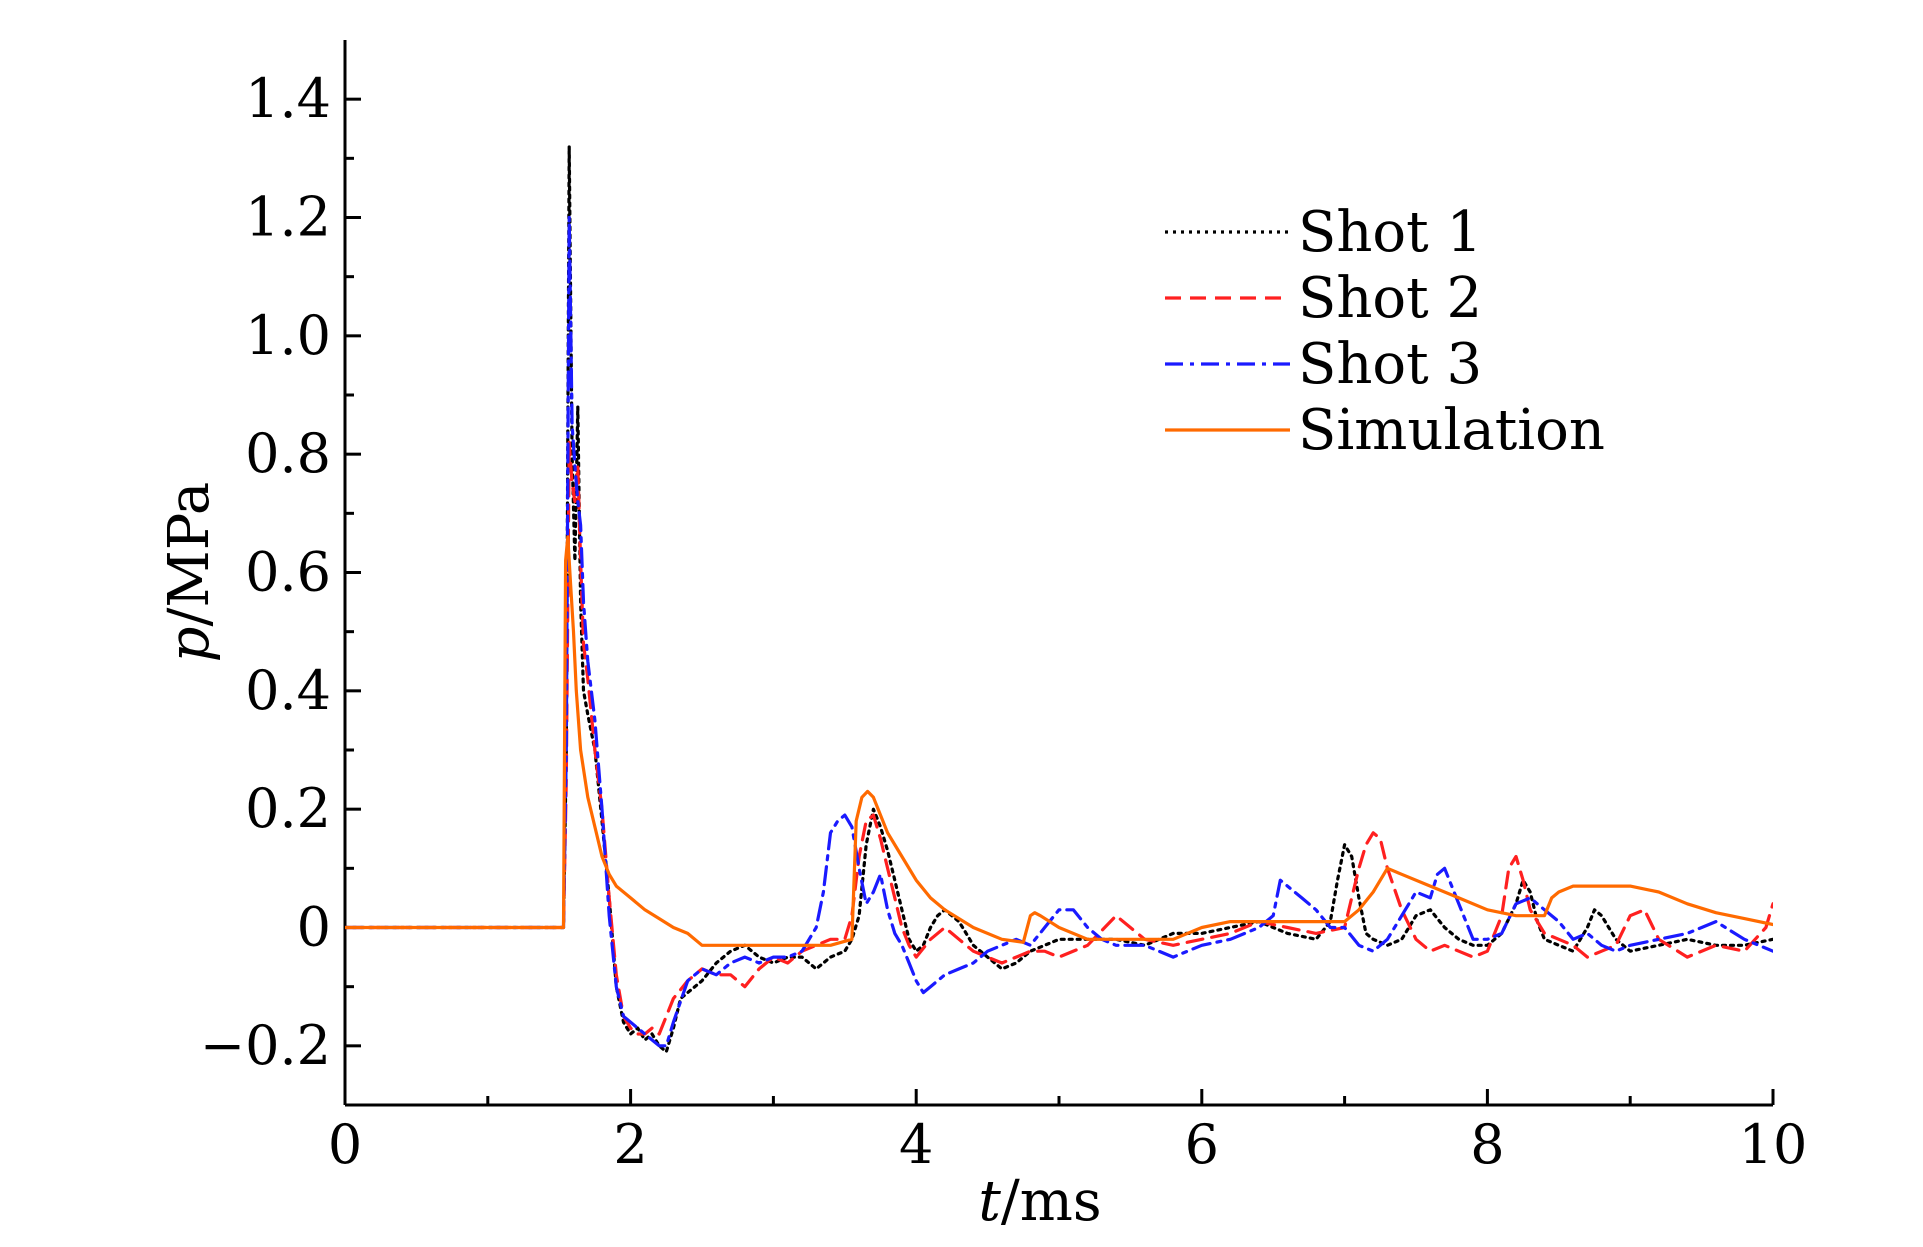 This screenshot has width=1923, height=1247. What do you see at coordinates (345, 1144) in the screenshot?
I see `x-tick-label: 0` at bounding box center [345, 1144].